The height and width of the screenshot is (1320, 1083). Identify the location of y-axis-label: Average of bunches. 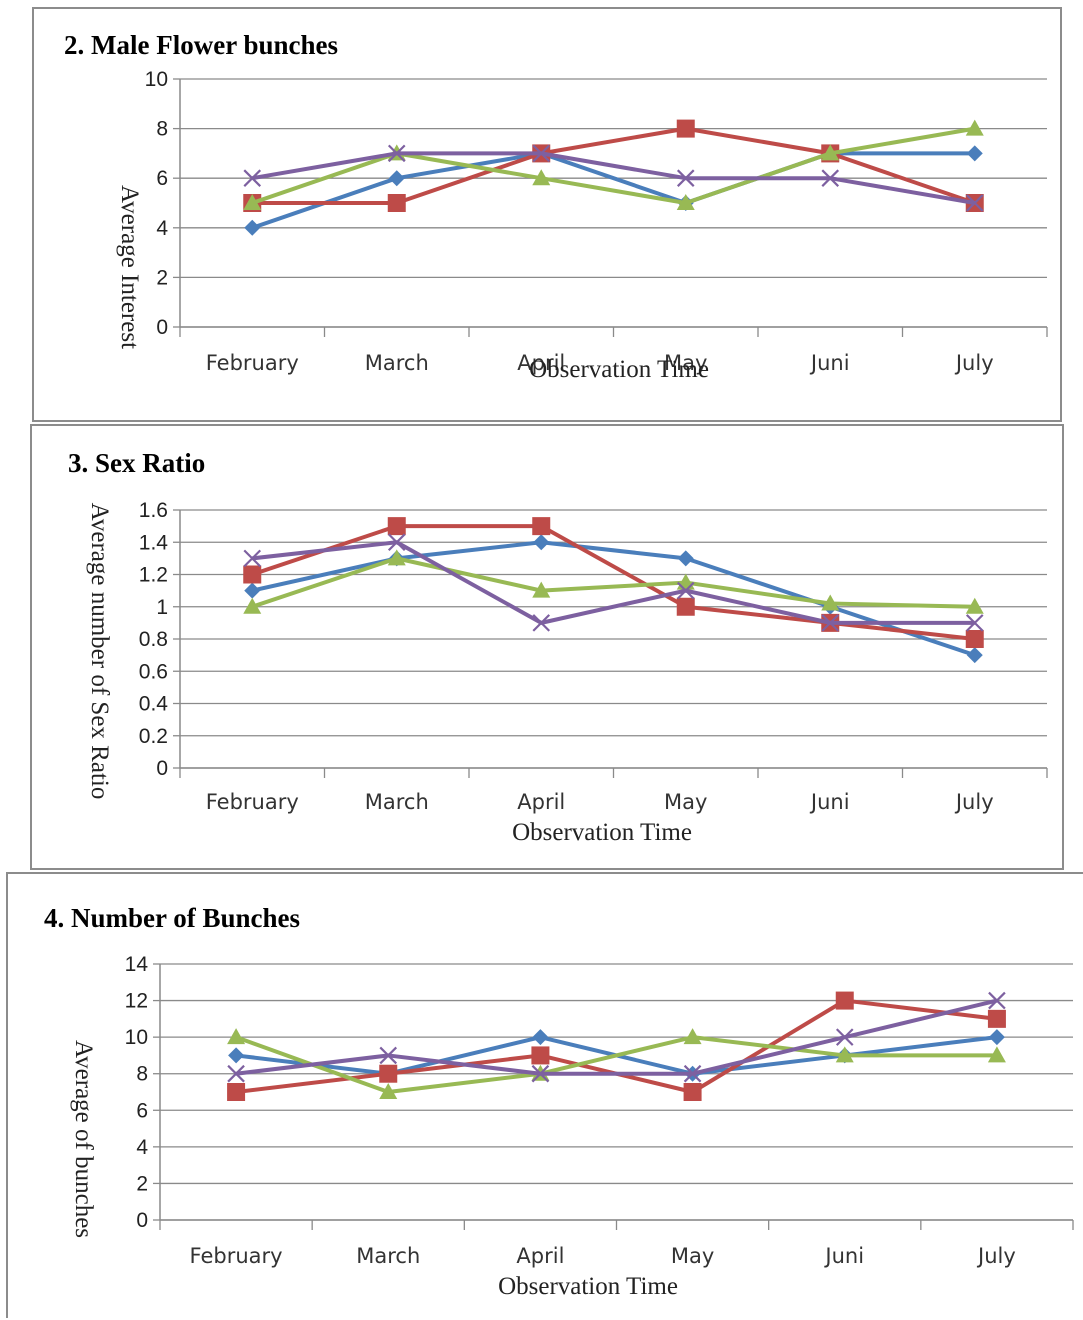
(83, 1139).